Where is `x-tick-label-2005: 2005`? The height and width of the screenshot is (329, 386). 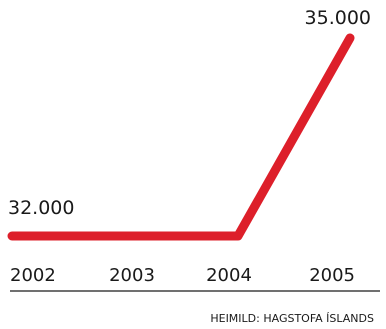
x-tick-label-2005: 2005 is located at coordinates (332, 275).